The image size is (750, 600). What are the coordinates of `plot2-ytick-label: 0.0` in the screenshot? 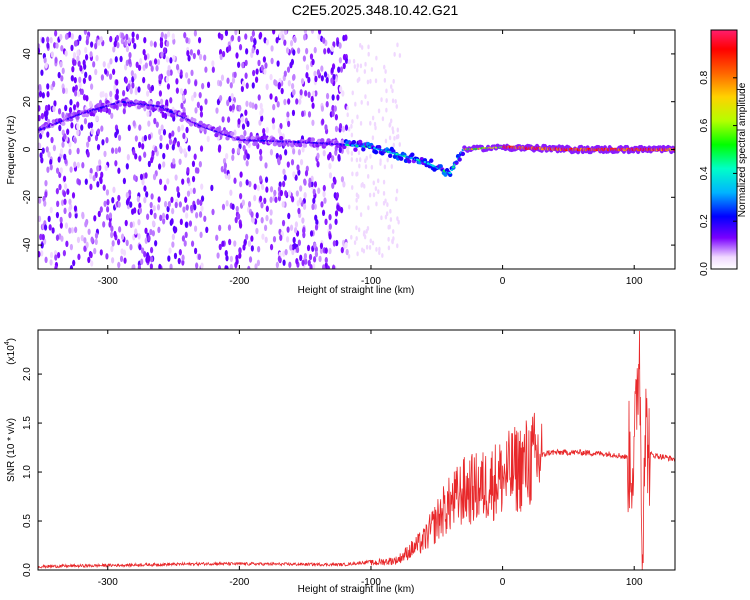 It's located at (27, 570).